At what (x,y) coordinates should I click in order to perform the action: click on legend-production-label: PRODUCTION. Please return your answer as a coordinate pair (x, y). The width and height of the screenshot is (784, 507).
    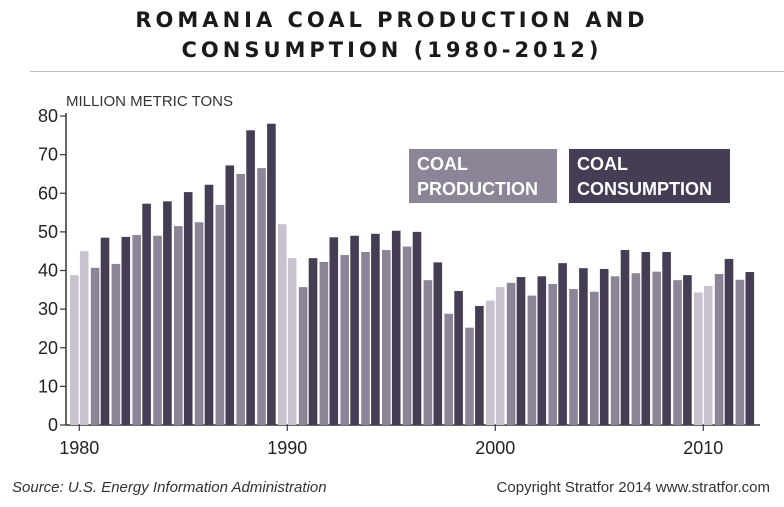
    Looking at the image, I should click on (477, 189).